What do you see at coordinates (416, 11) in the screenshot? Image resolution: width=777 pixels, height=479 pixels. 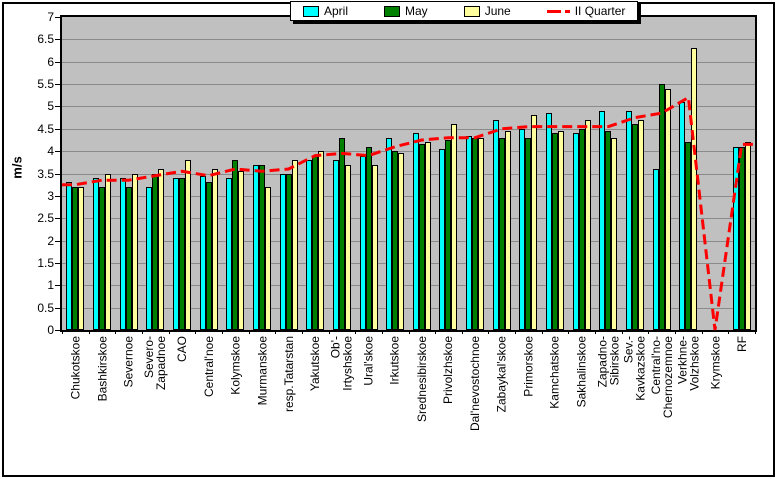 I see `legend-label: May` at bounding box center [416, 11].